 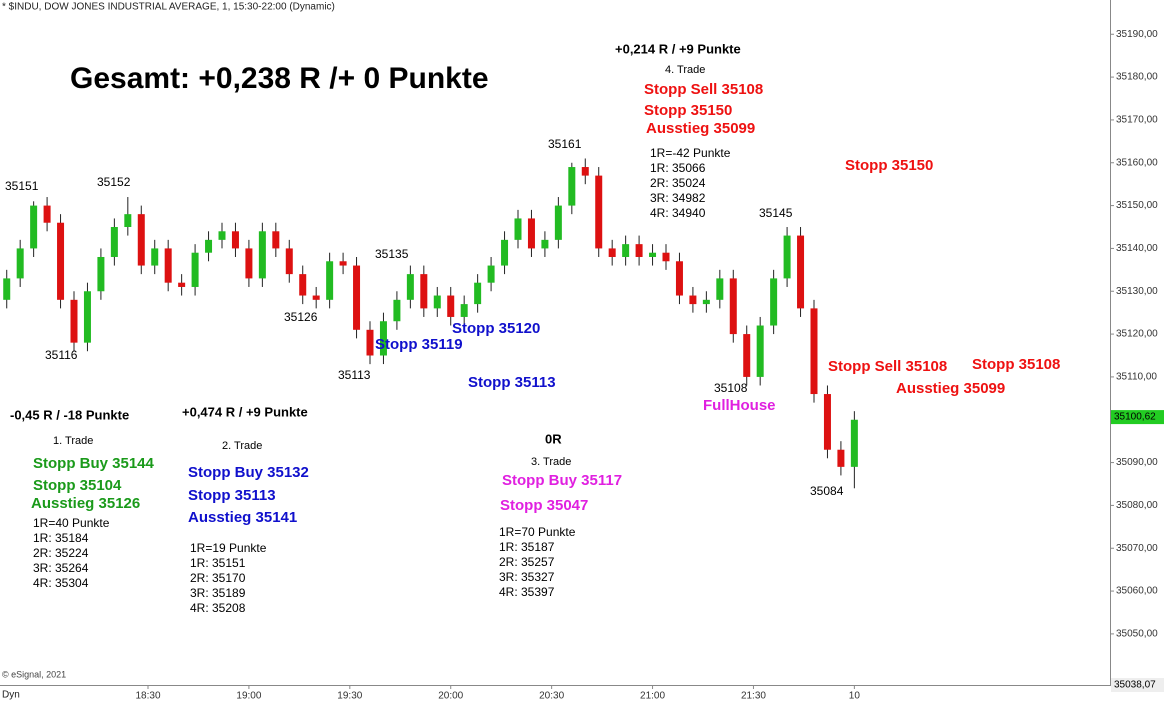 I want to click on annotation: 1R=70 Punkte, so click(x=537, y=532).